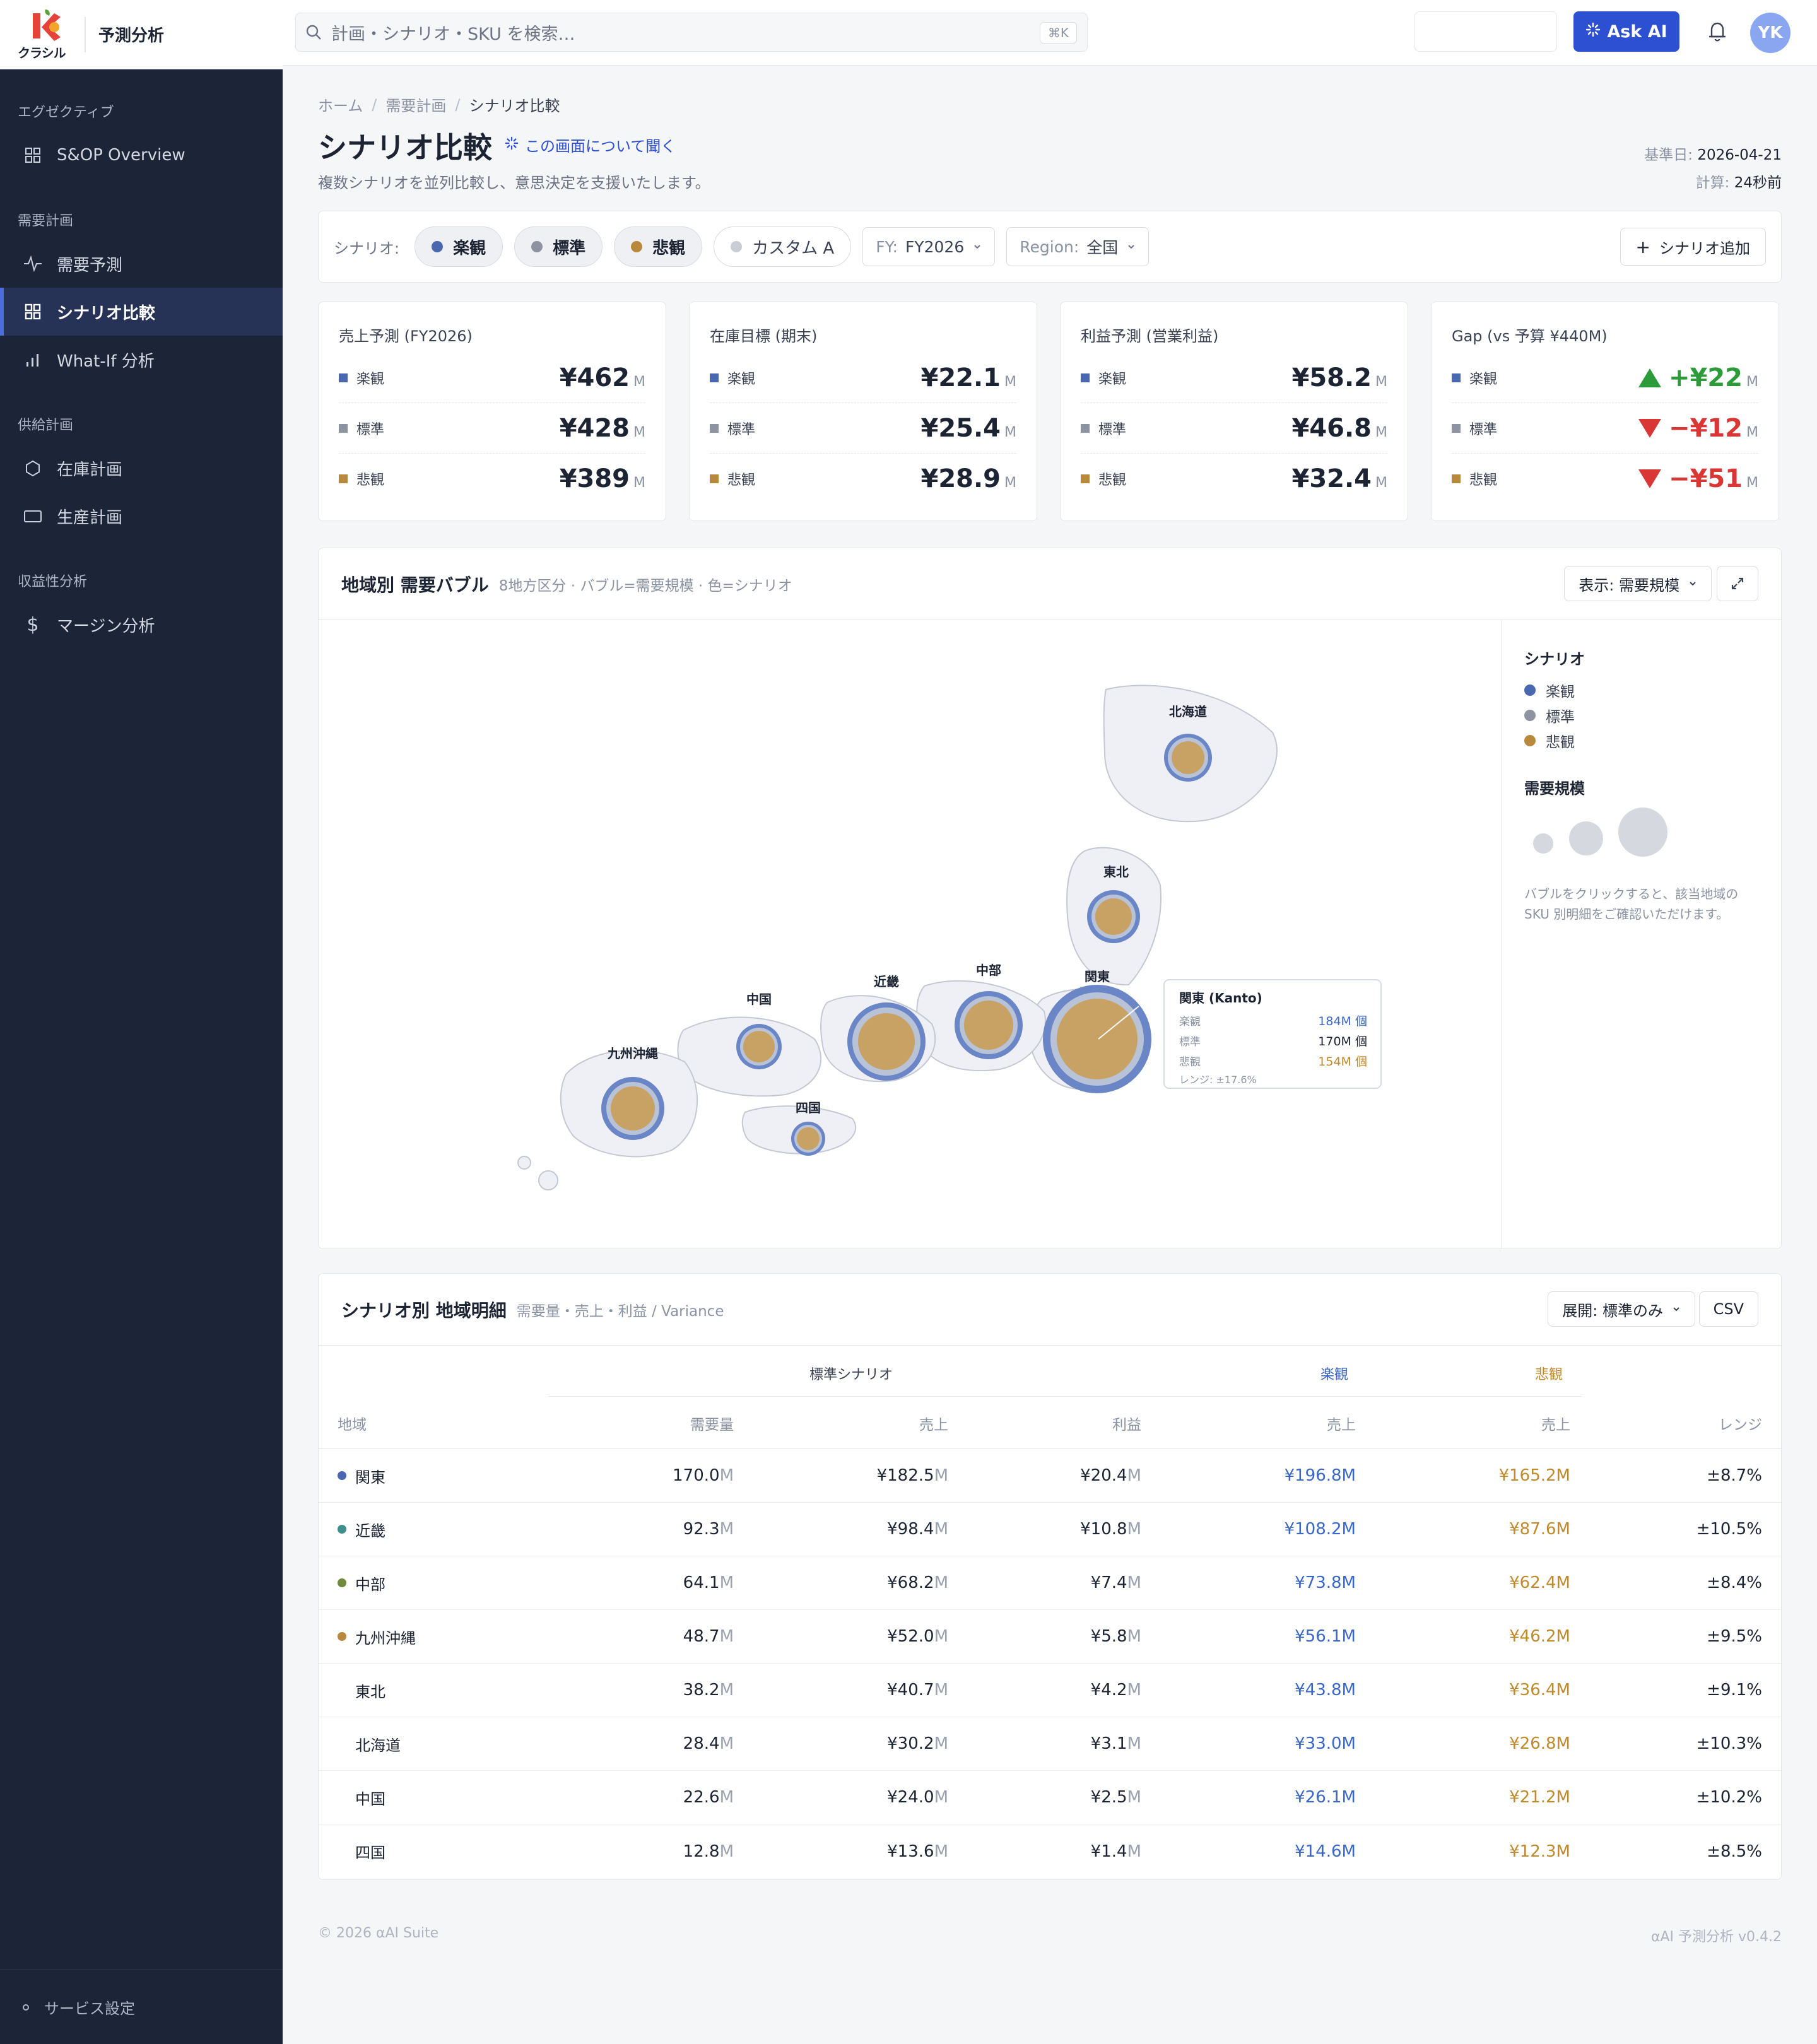 The height and width of the screenshot is (2044, 1817). I want to click on search-input: 計画・シナリオ・SKU を検索… ⌘K, so click(692, 32).